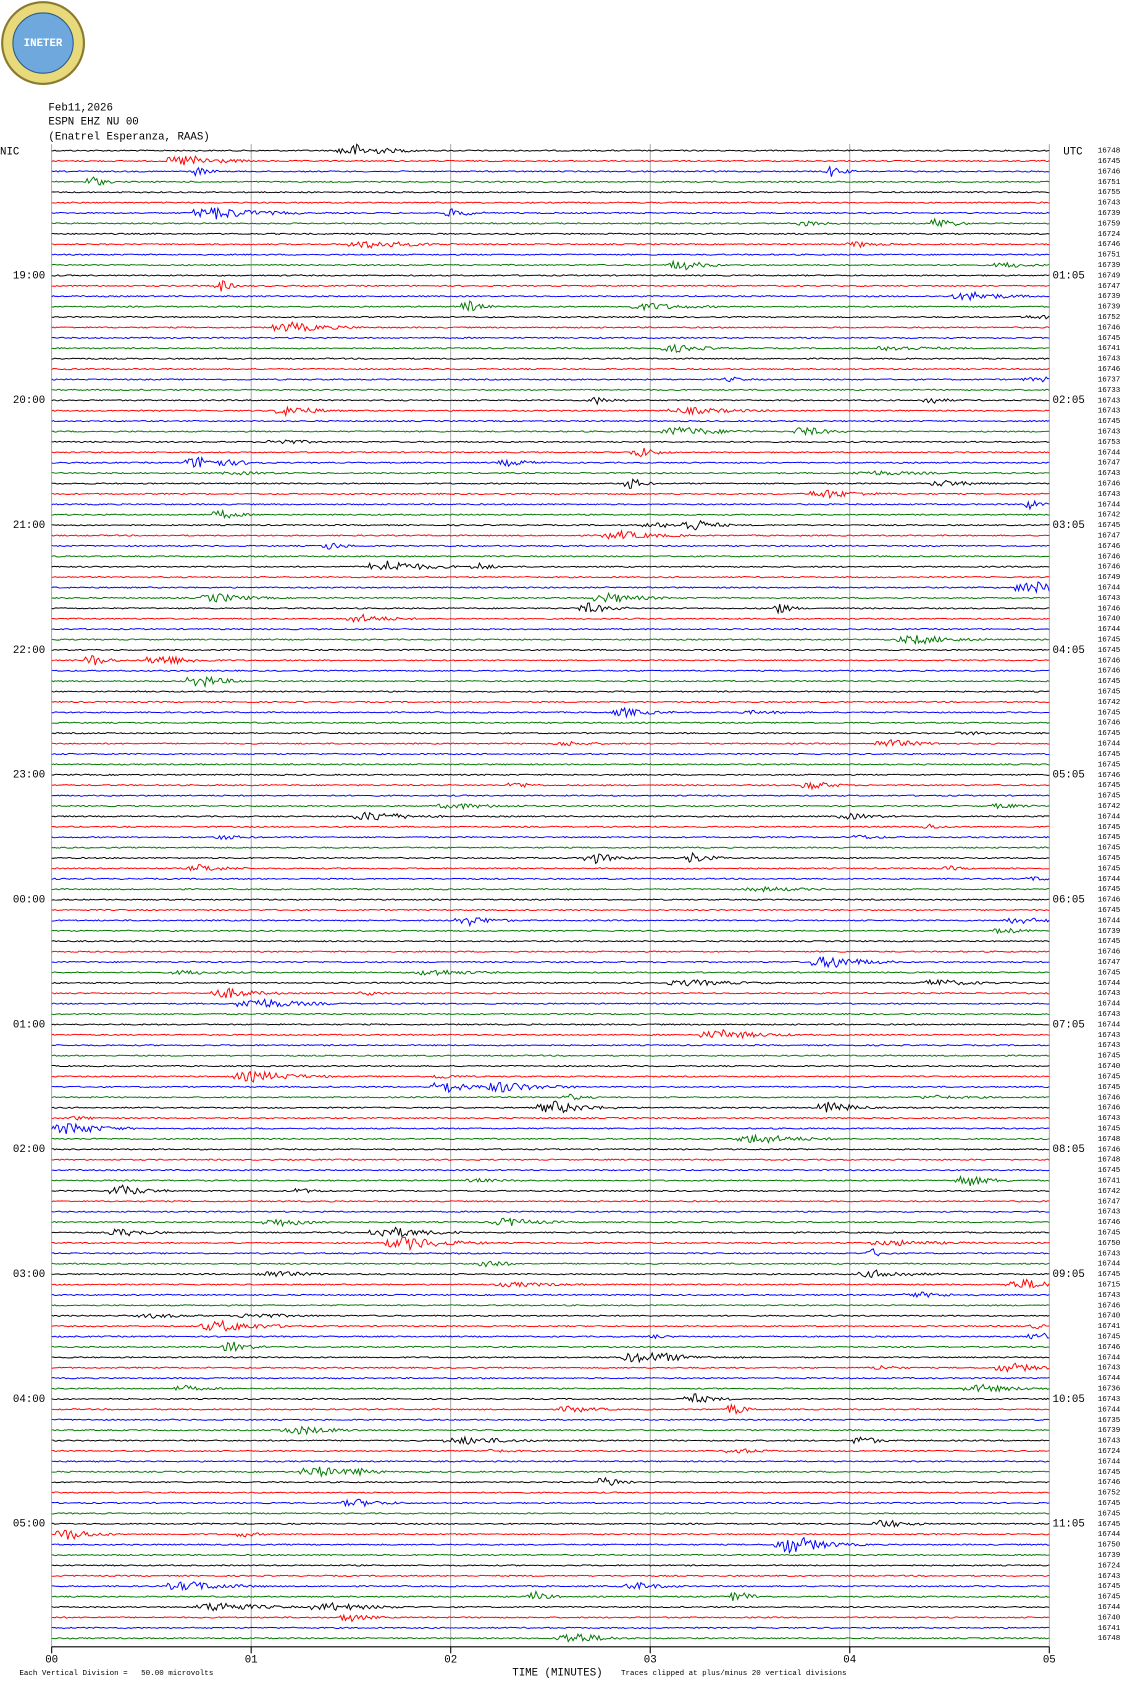  Describe the element at coordinates (1109, 443) in the screenshot. I see `row-count: 16753` at that location.